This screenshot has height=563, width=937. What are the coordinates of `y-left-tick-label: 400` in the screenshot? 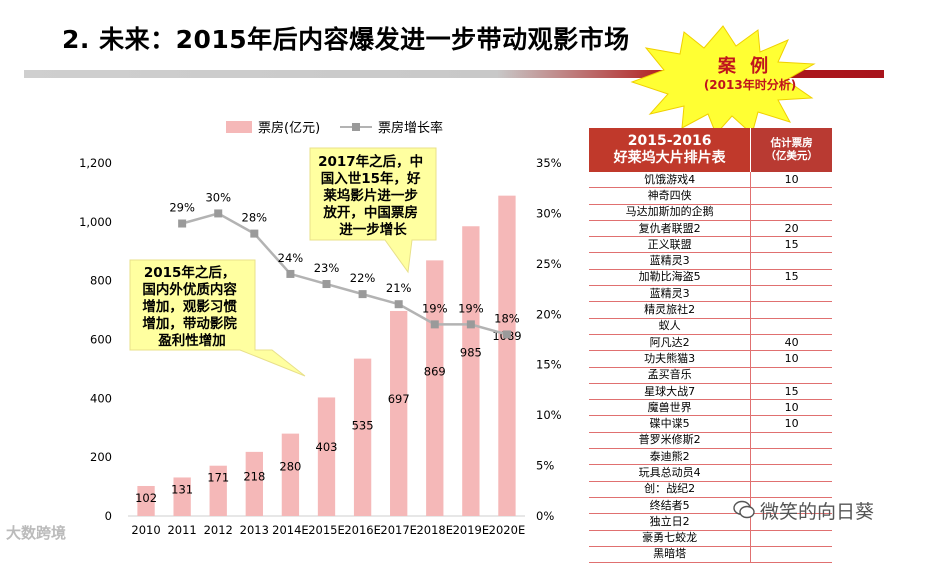 It's located at (101, 398).